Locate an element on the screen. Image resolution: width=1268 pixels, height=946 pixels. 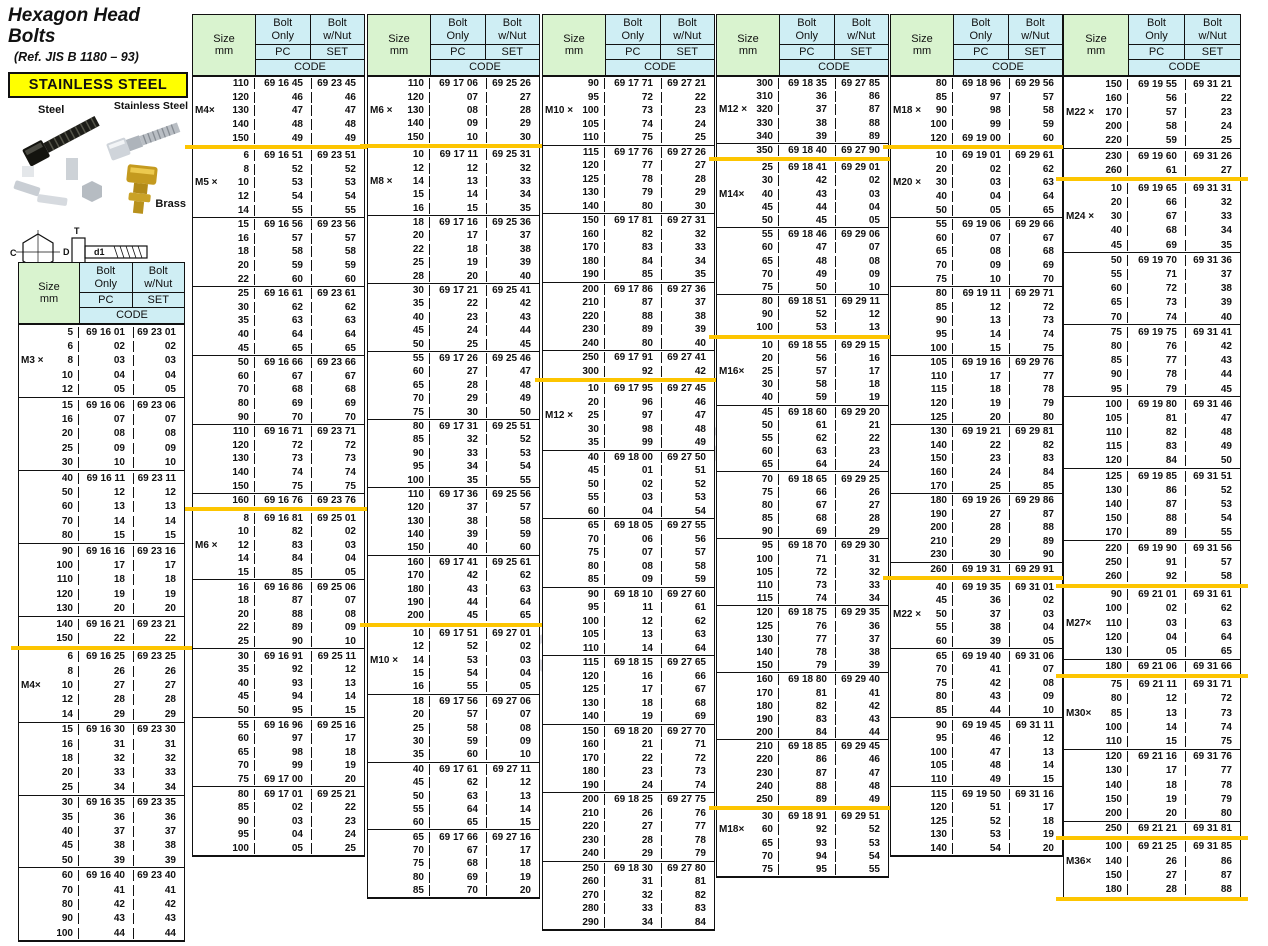
table-row: 70 14 14 is located at coordinates (101, 521).